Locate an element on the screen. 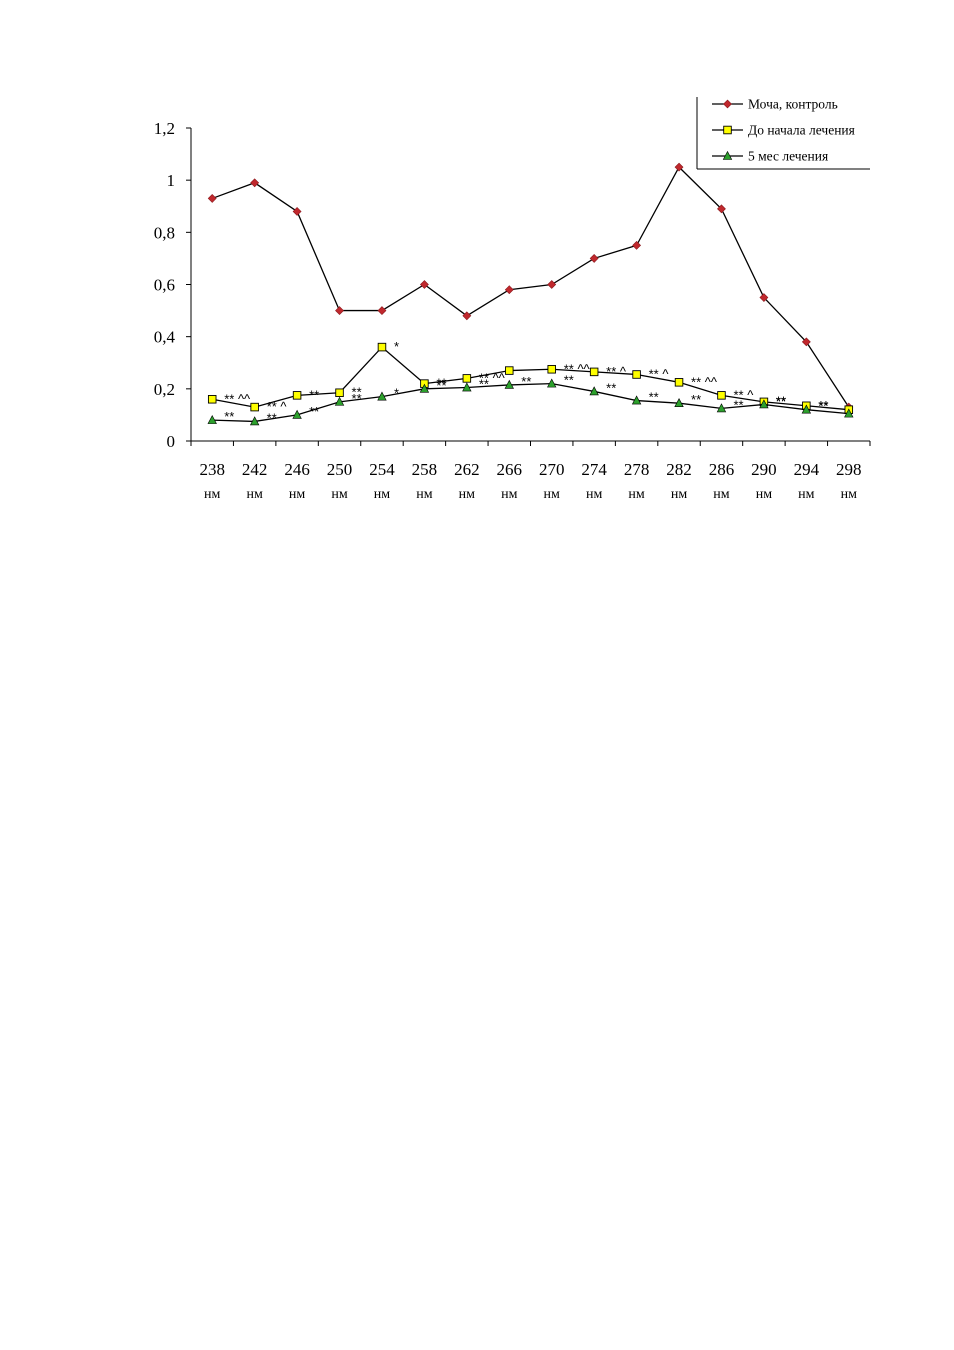 This screenshot has height=1350, width=954. x-tick-label: 282 is located at coordinates (679, 469).